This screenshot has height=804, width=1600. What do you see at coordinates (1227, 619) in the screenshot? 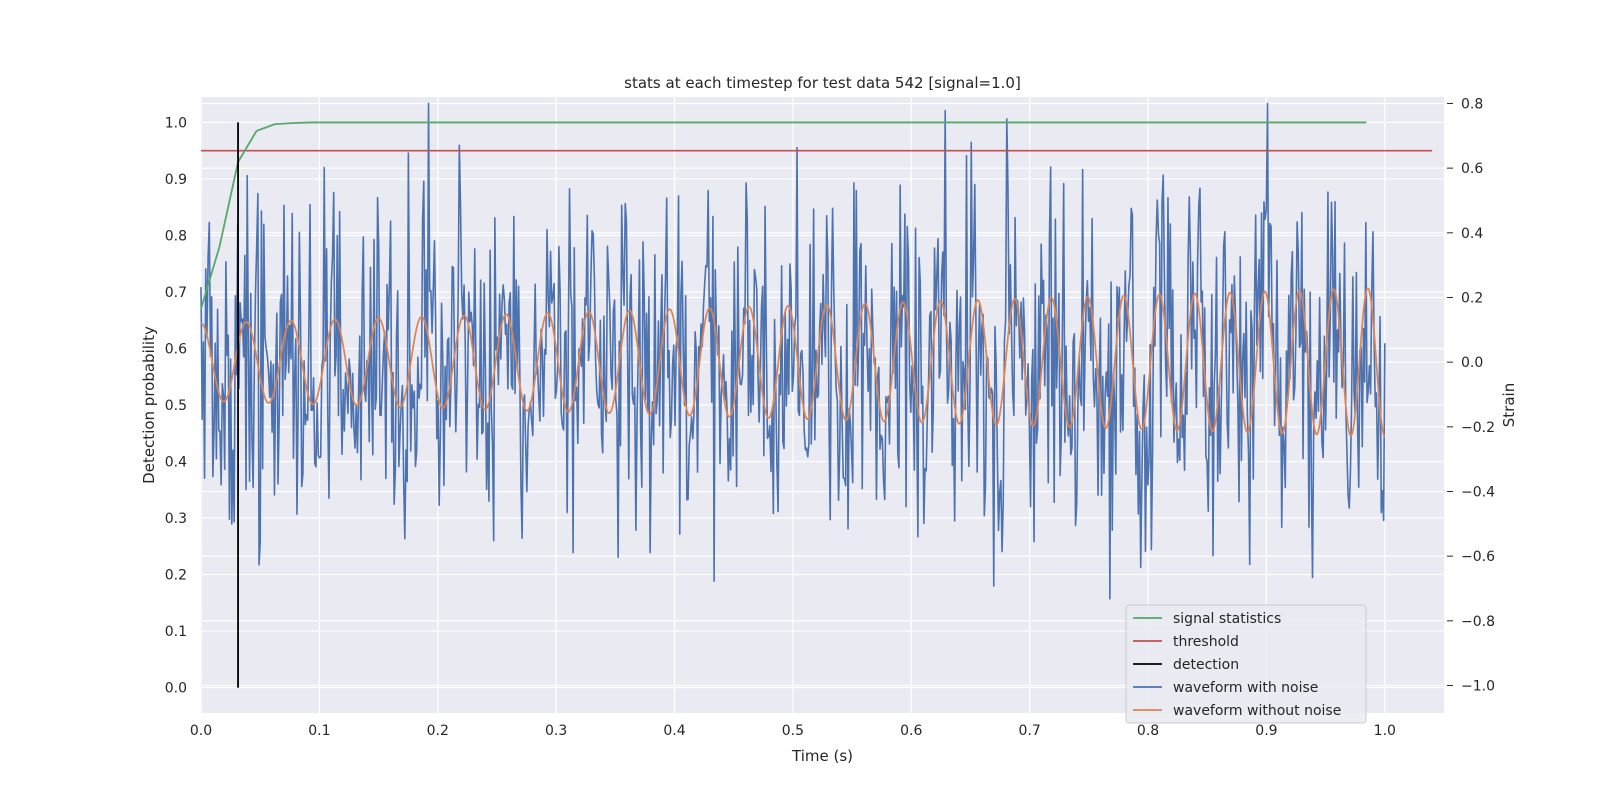
I see `legend-label: signal statistics` at bounding box center [1227, 619].